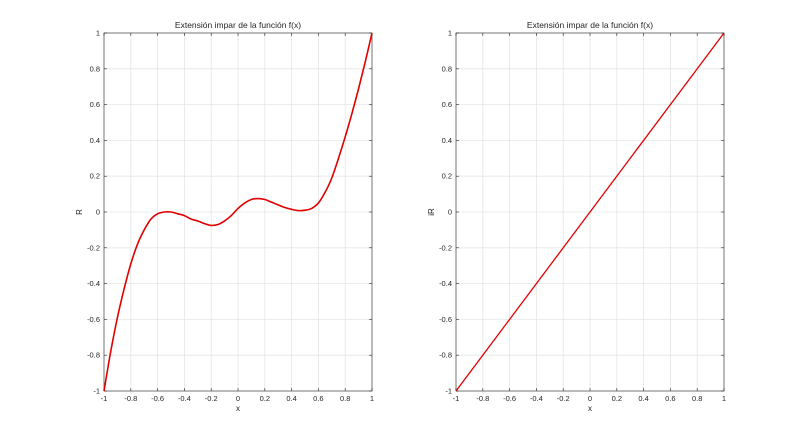 Image resolution: width=800 pixels, height=439 pixels. Describe the element at coordinates (79, 212) in the screenshot. I see `y-axis-label: R` at that location.